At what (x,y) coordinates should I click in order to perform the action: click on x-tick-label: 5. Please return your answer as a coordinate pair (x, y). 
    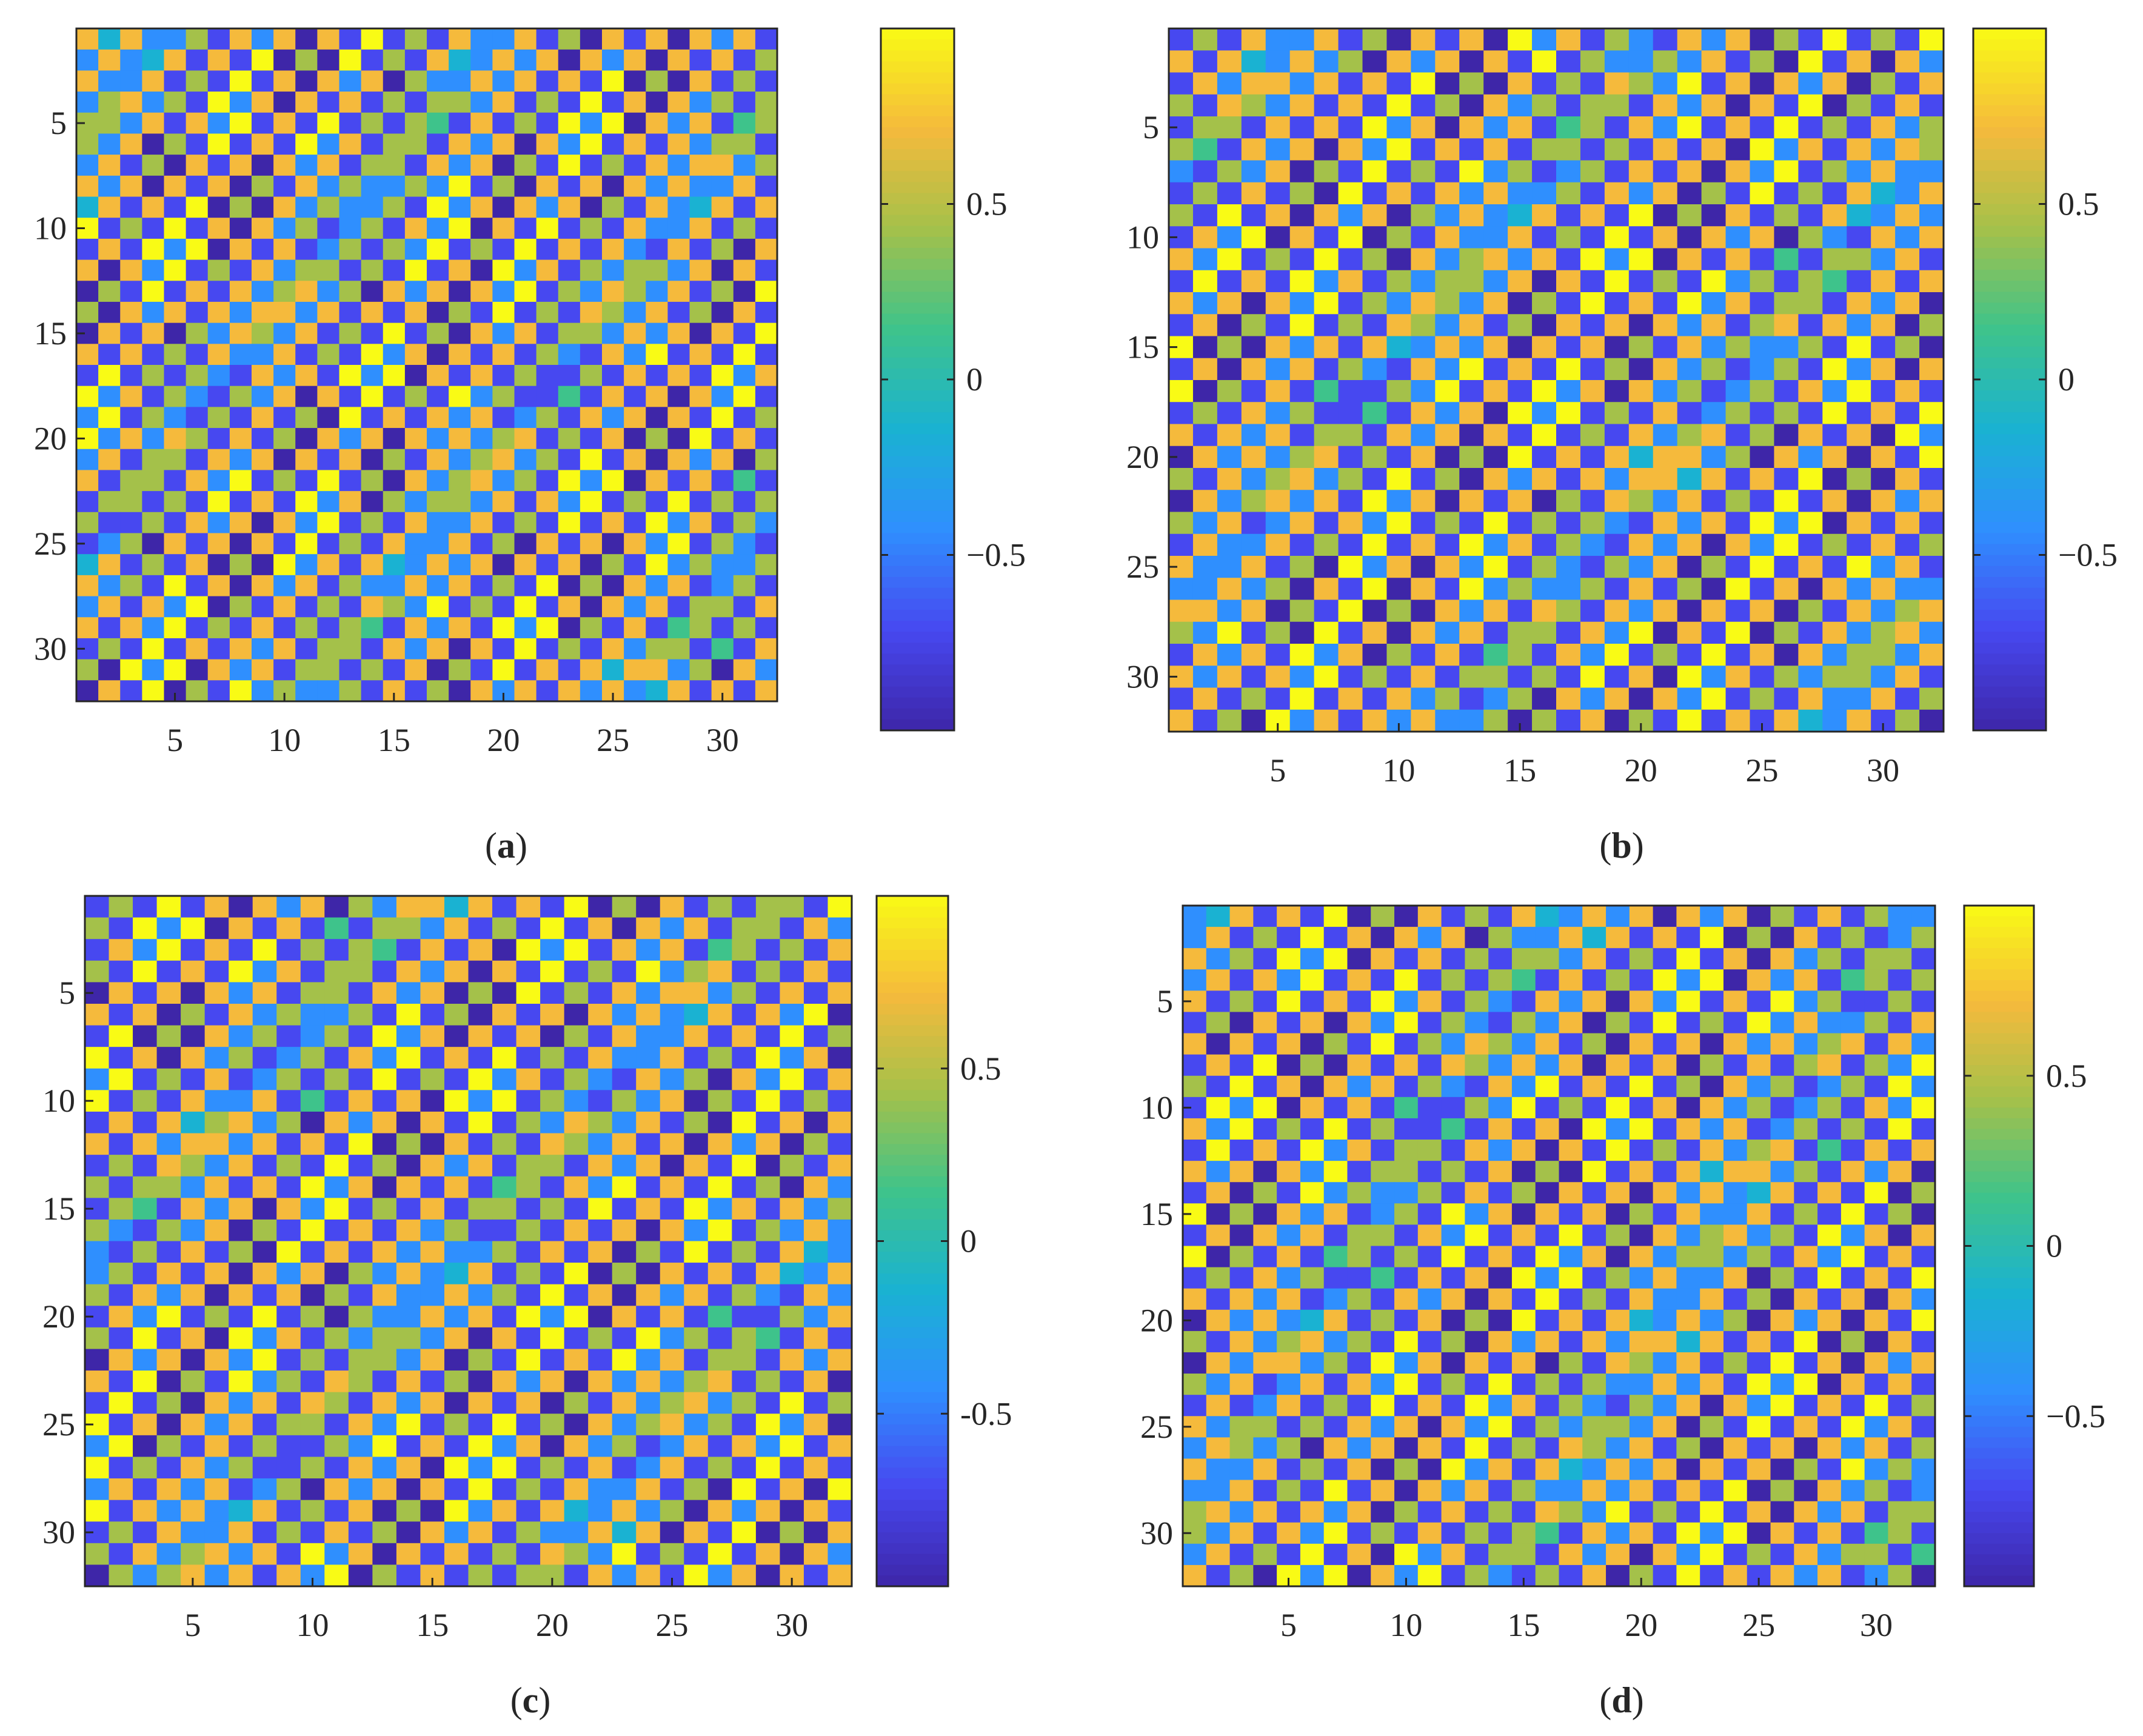
    Looking at the image, I should click on (1288, 1625).